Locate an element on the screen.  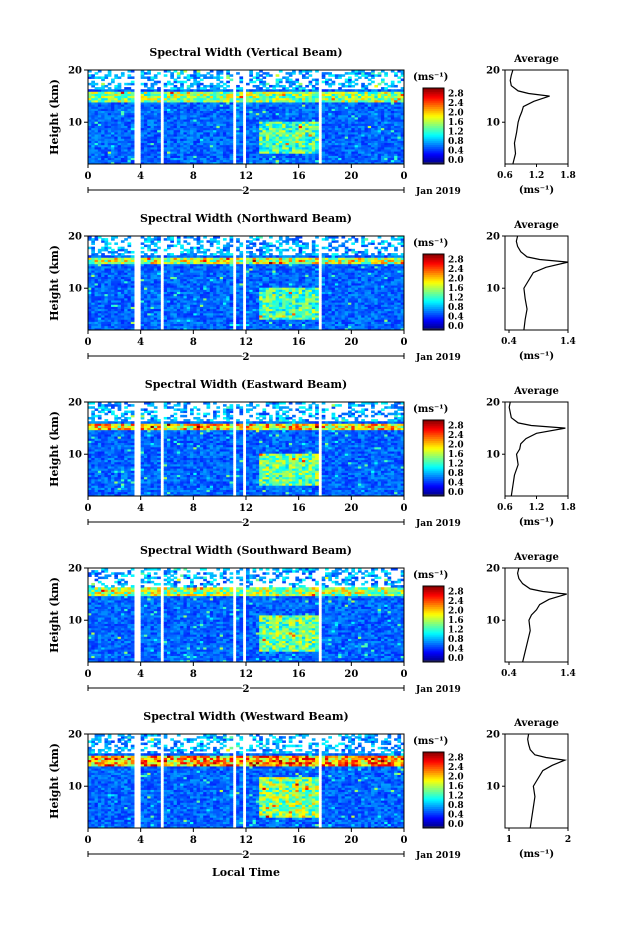
colorbar-tick-label: 1.2 is located at coordinates (456, 132).